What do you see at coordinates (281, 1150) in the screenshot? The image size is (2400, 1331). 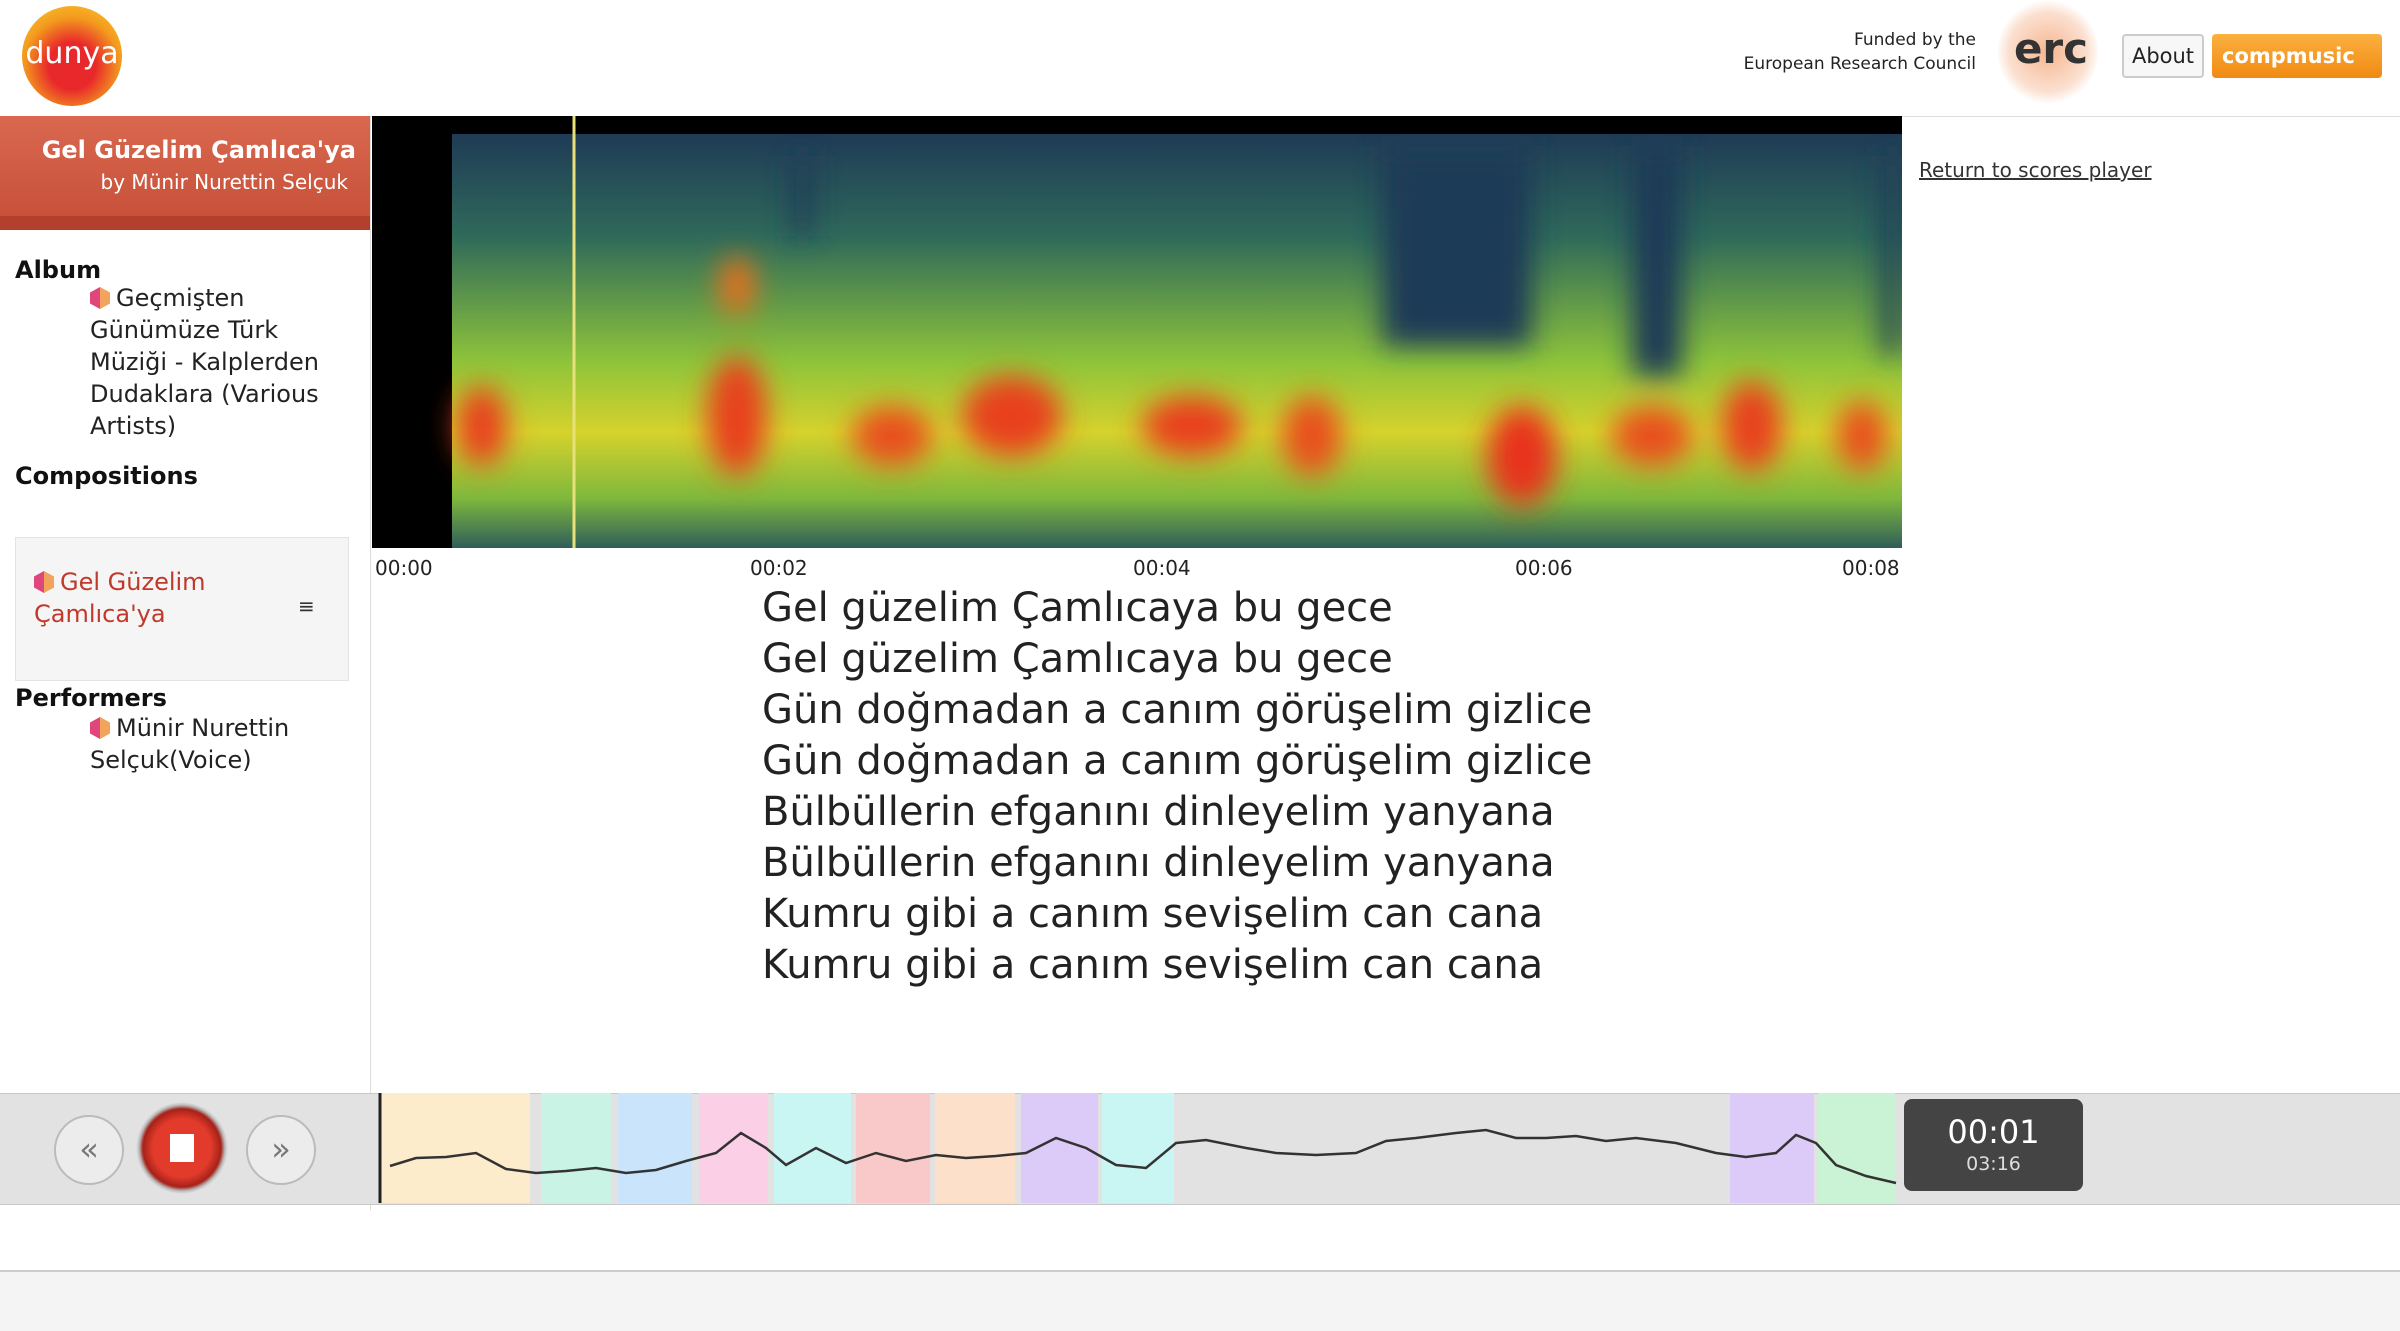 I see `forward-button: »` at bounding box center [281, 1150].